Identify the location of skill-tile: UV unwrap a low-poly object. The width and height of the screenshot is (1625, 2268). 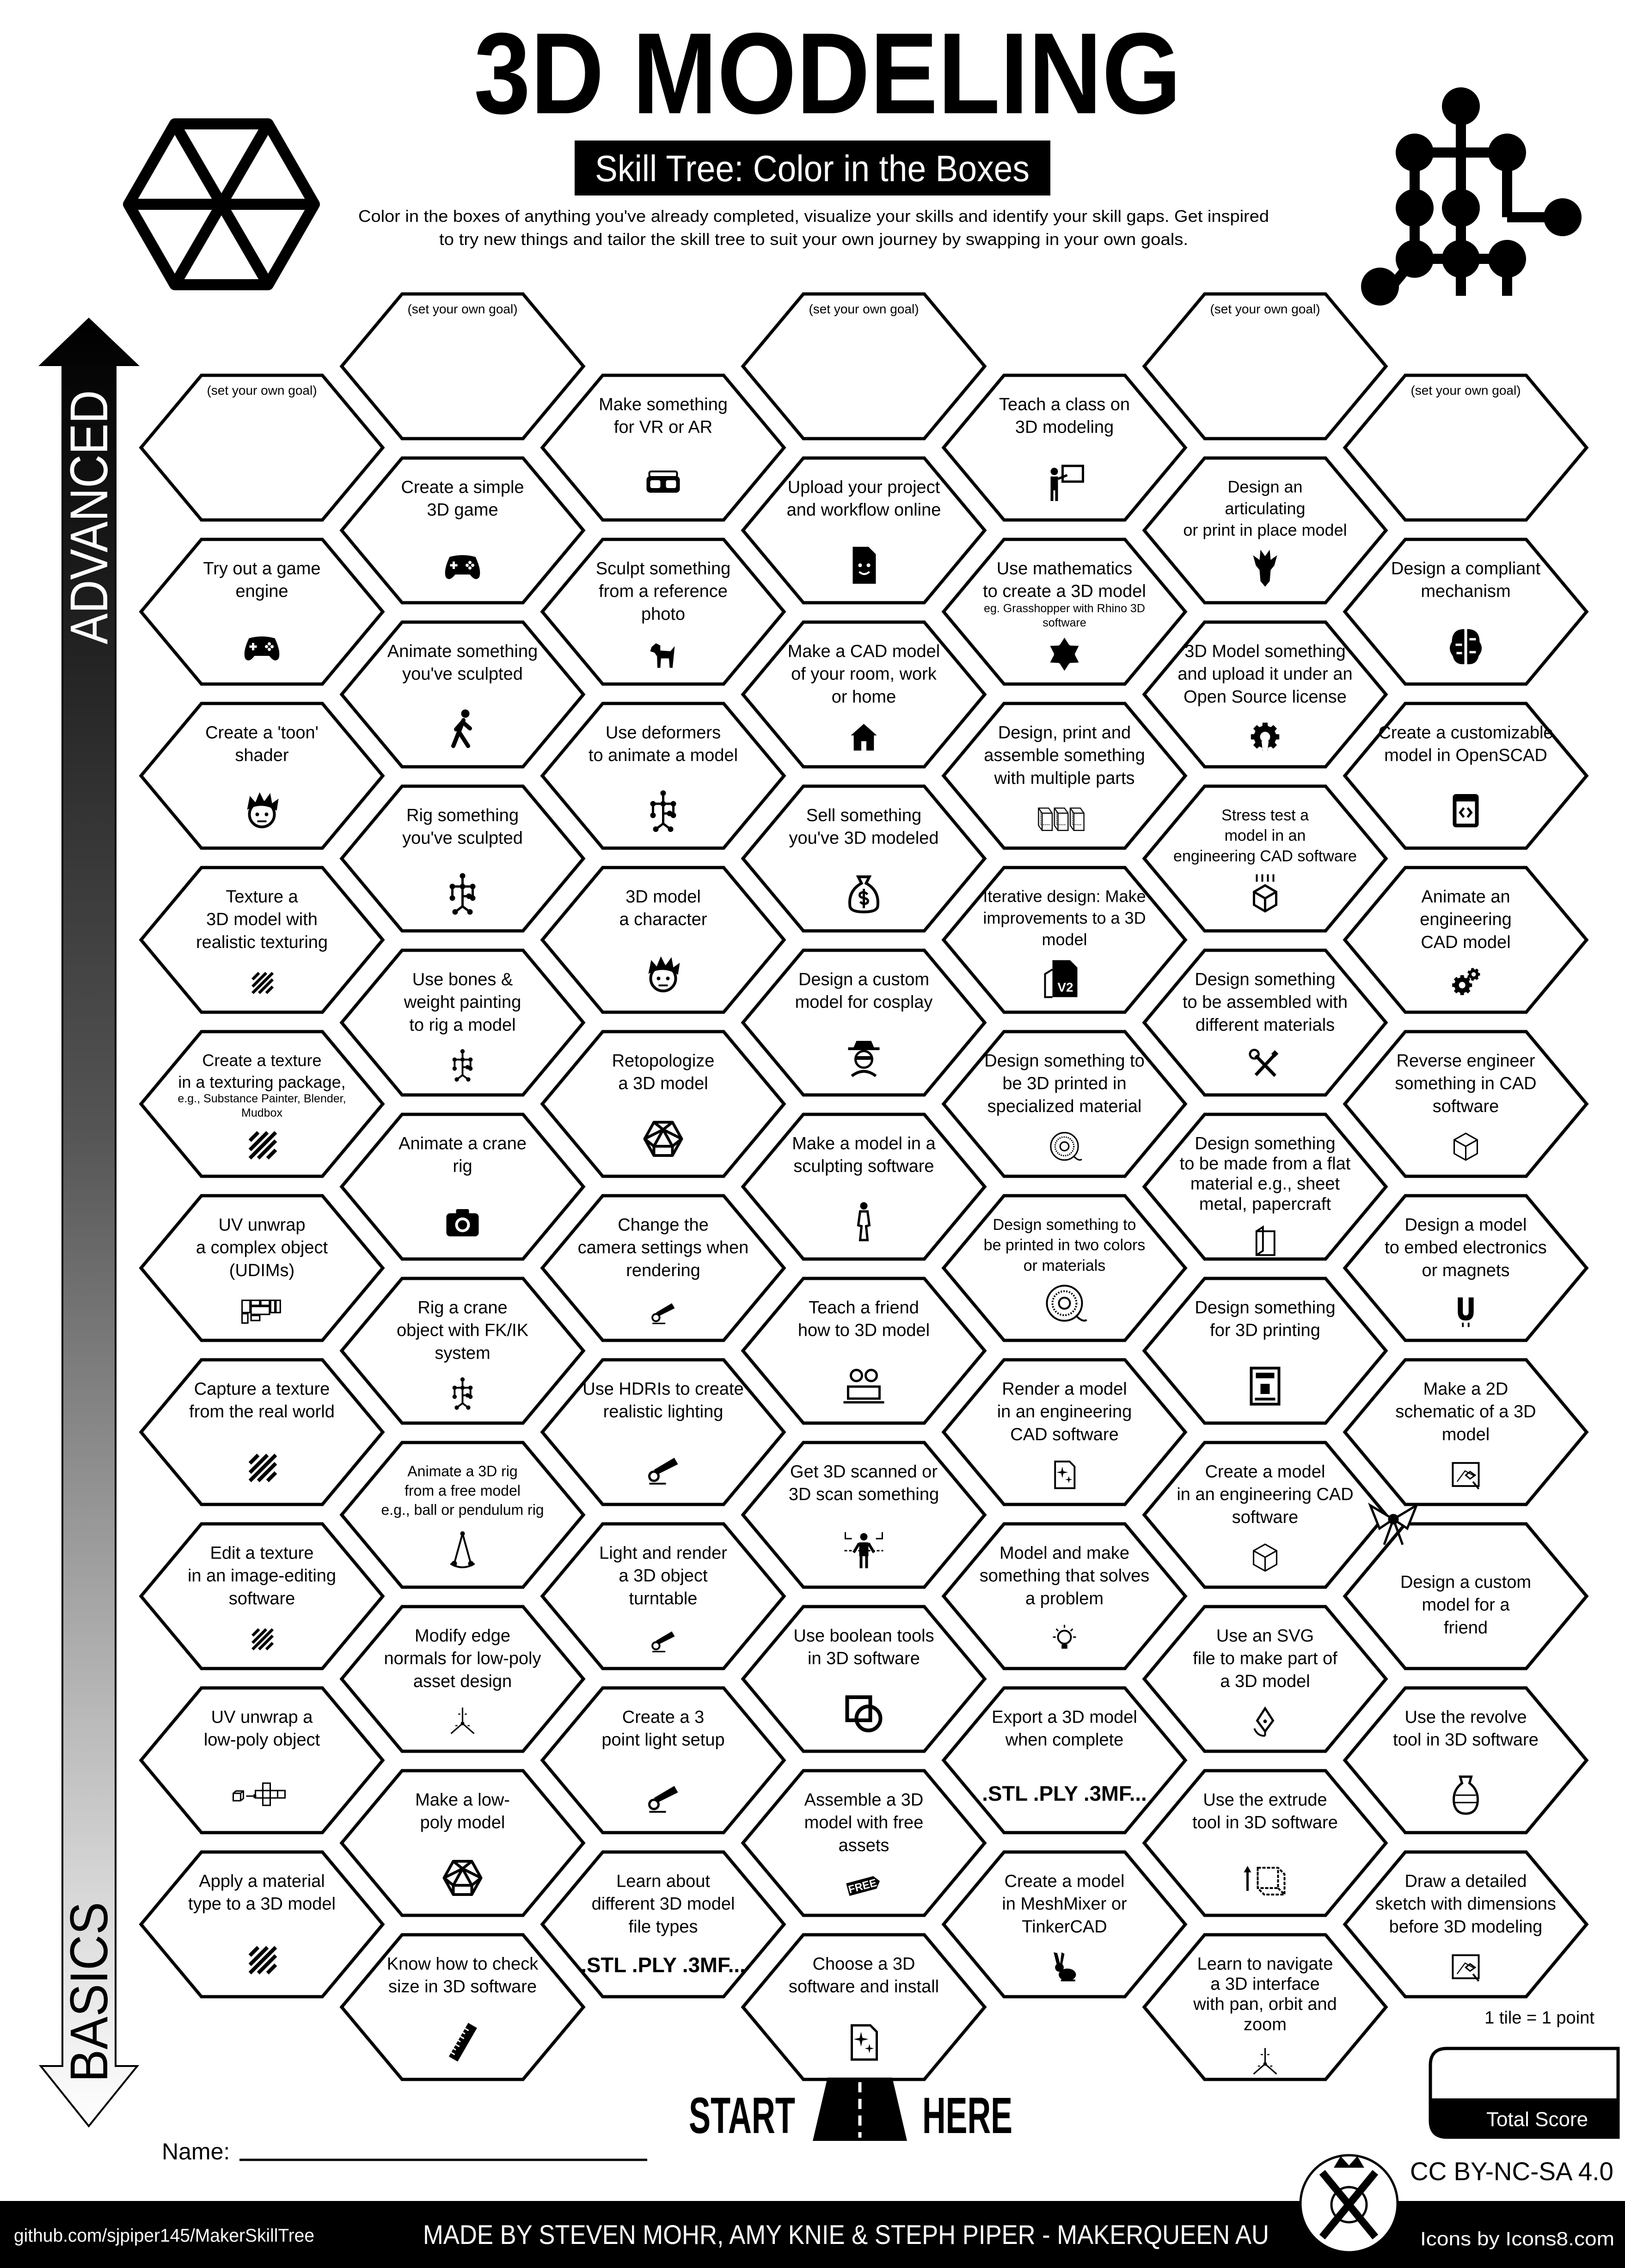
(262, 1760).